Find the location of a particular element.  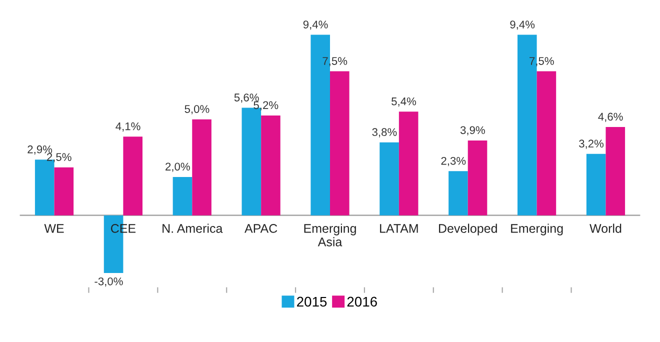

legend-label: 2015 is located at coordinates (312, 301).